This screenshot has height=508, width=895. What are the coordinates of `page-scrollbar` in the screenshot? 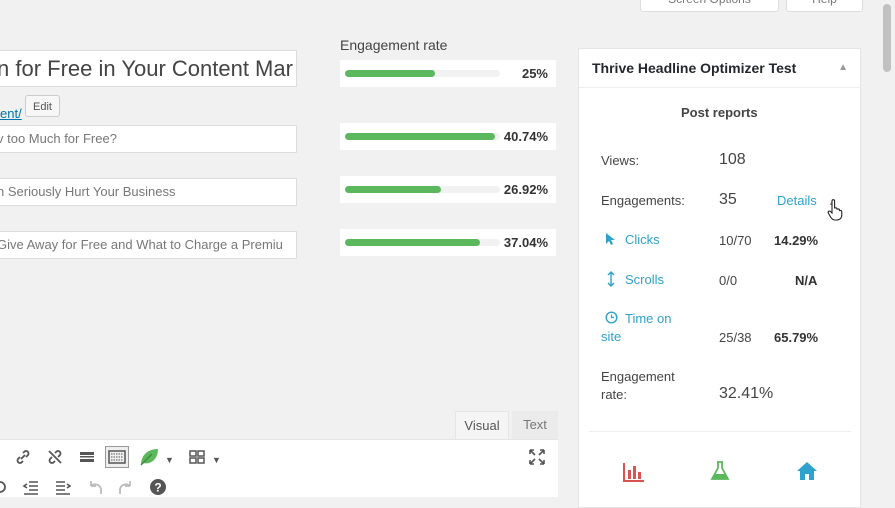 It's located at (887, 248).